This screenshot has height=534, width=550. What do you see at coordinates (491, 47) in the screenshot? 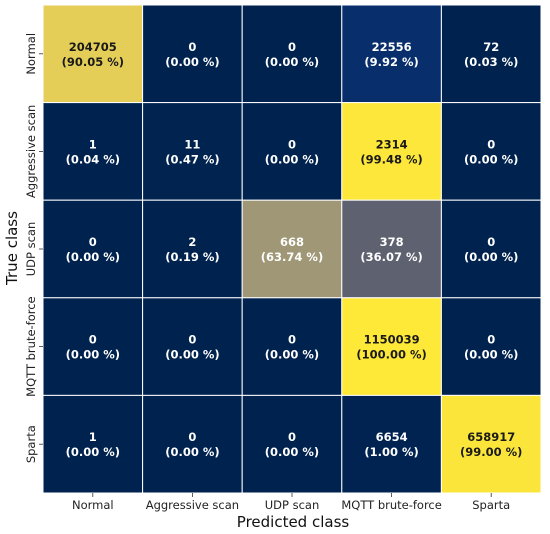
I see `cell-count-r0-c4: 72` at bounding box center [491, 47].